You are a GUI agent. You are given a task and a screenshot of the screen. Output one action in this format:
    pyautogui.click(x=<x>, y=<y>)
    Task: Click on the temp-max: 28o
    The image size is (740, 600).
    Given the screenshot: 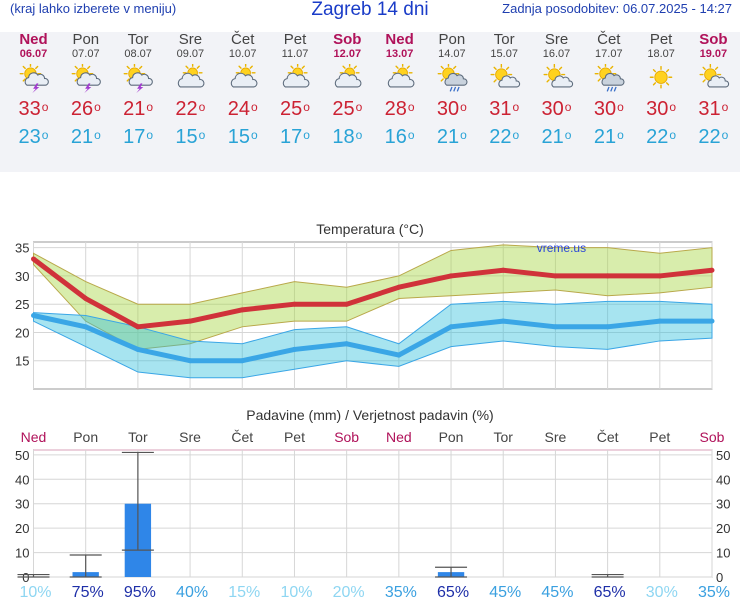 What is the action you would take?
    pyautogui.click(x=400, y=109)
    